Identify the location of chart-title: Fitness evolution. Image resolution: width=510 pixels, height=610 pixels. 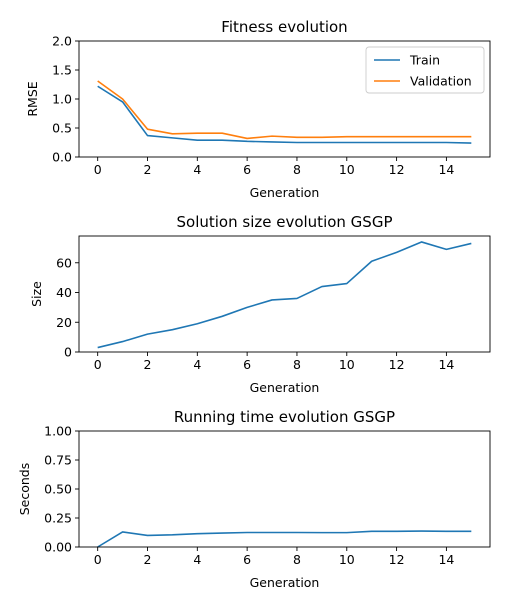
(284, 27).